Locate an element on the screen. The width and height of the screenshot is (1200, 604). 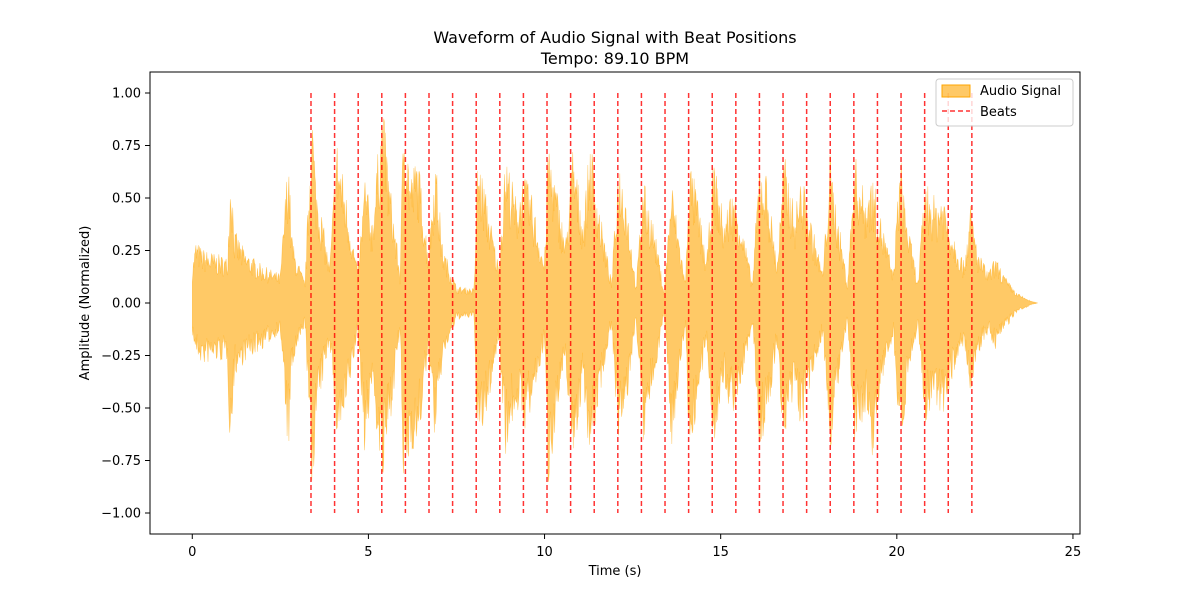
x-tick-label: 20 is located at coordinates (897, 552).